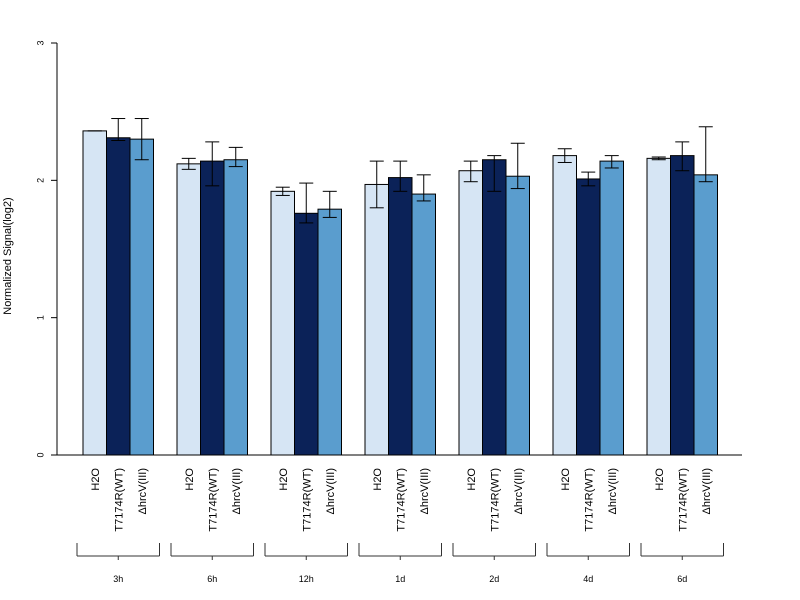 This screenshot has height=600, width=800. What do you see at coordinates (400, 579) in the screenshot?
I see `group-label: 1d` at bounding box center [400, 579].